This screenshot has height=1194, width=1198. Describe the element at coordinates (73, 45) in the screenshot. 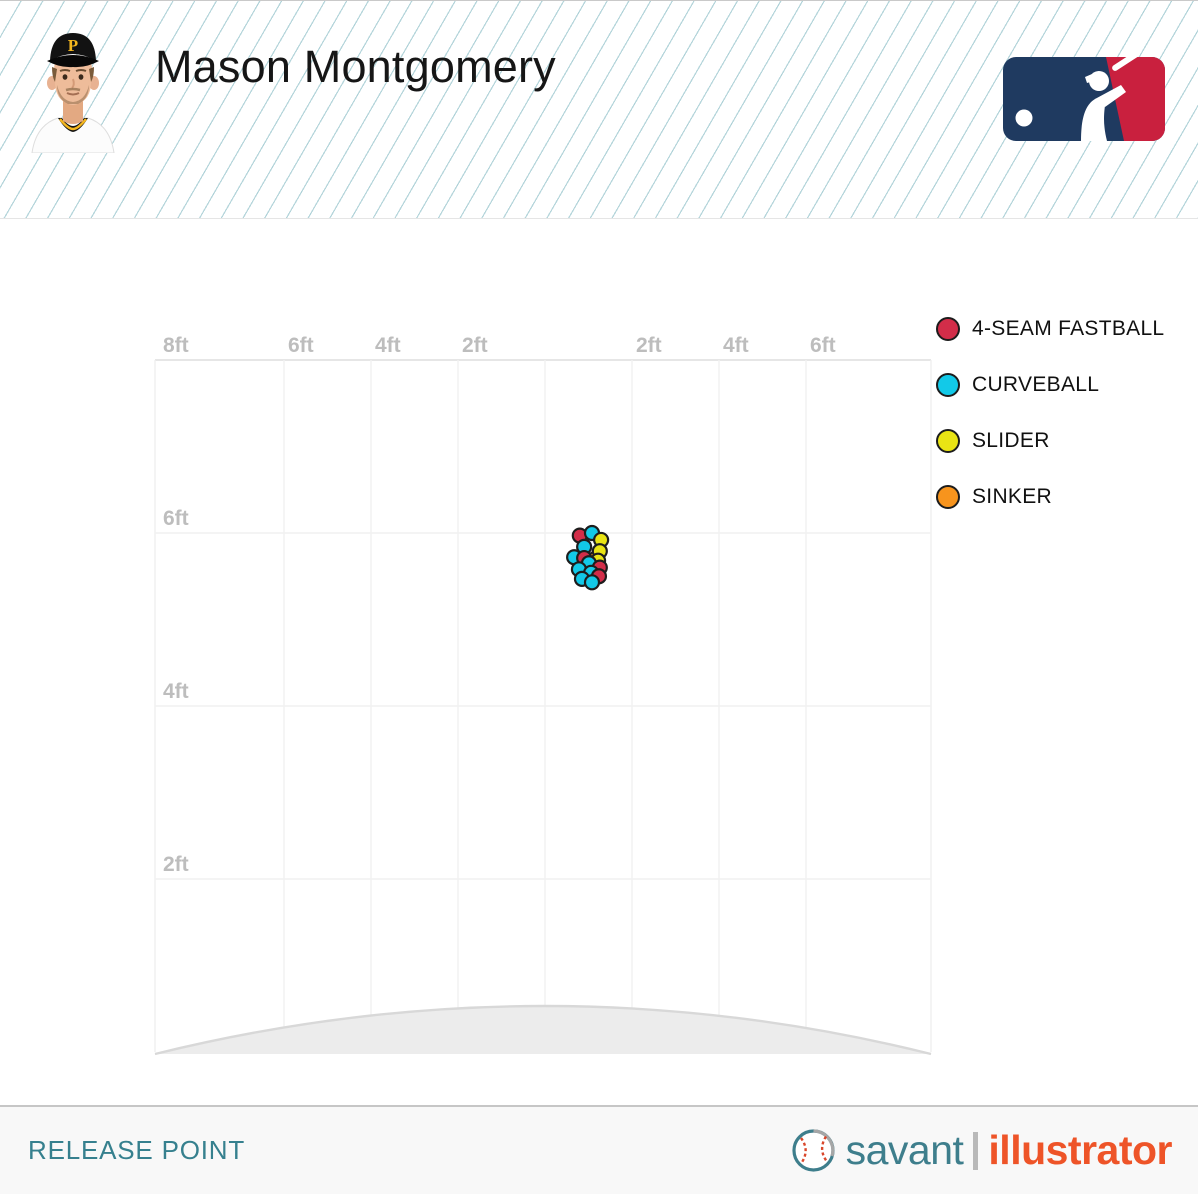

I see `cap-letter: P` at that location.